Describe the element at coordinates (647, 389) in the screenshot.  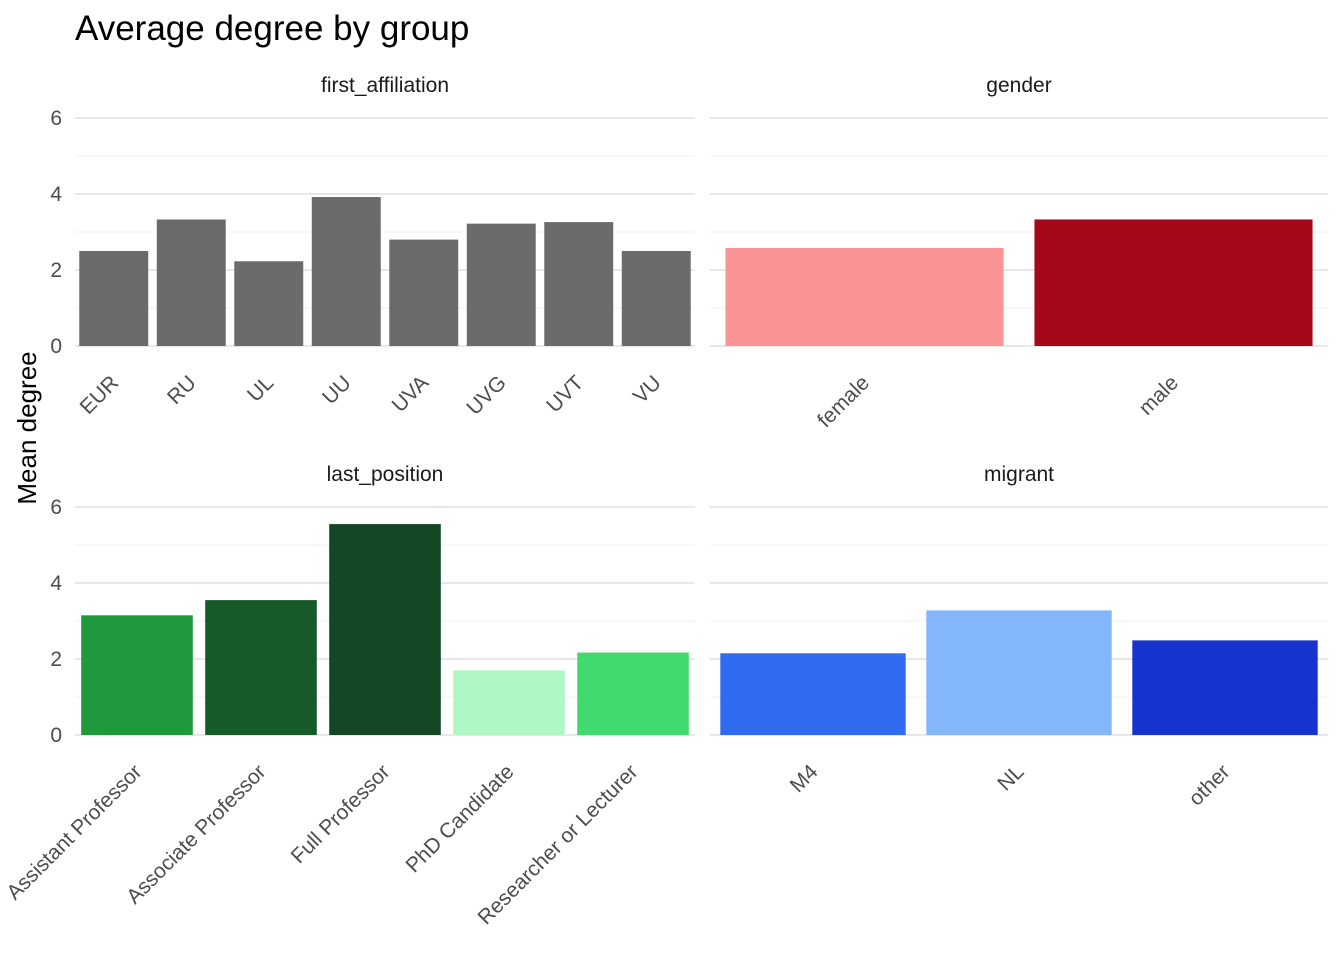
I see `x-tick-label: VU` at that location.